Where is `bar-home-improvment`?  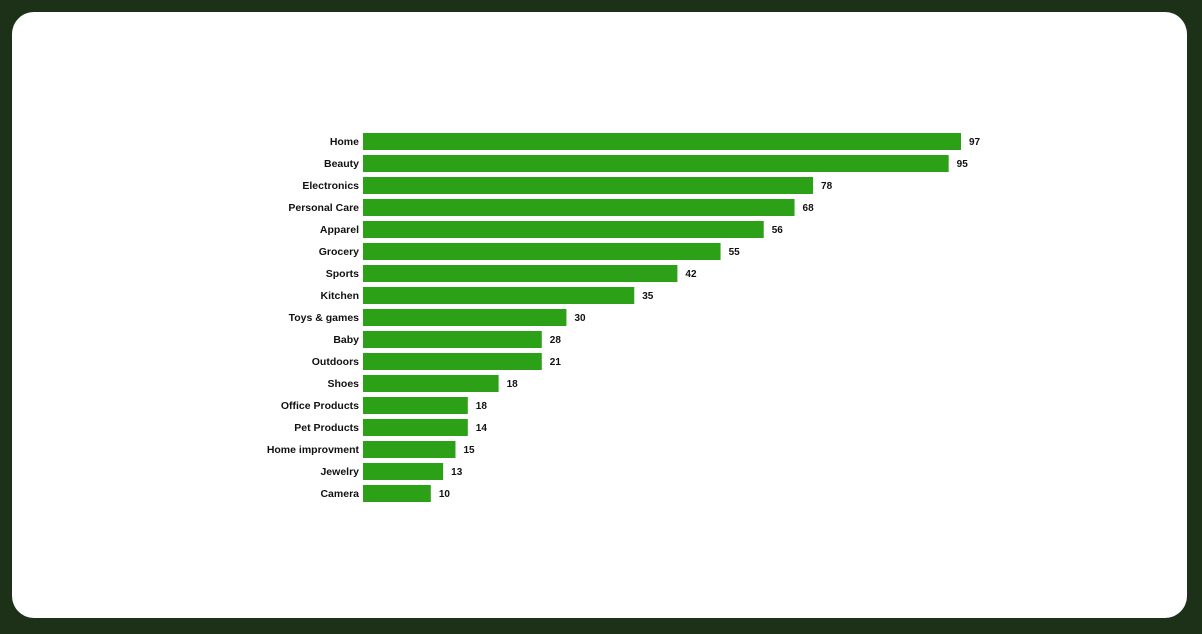
bar-home-improvment is located at coordinates (409, 449).